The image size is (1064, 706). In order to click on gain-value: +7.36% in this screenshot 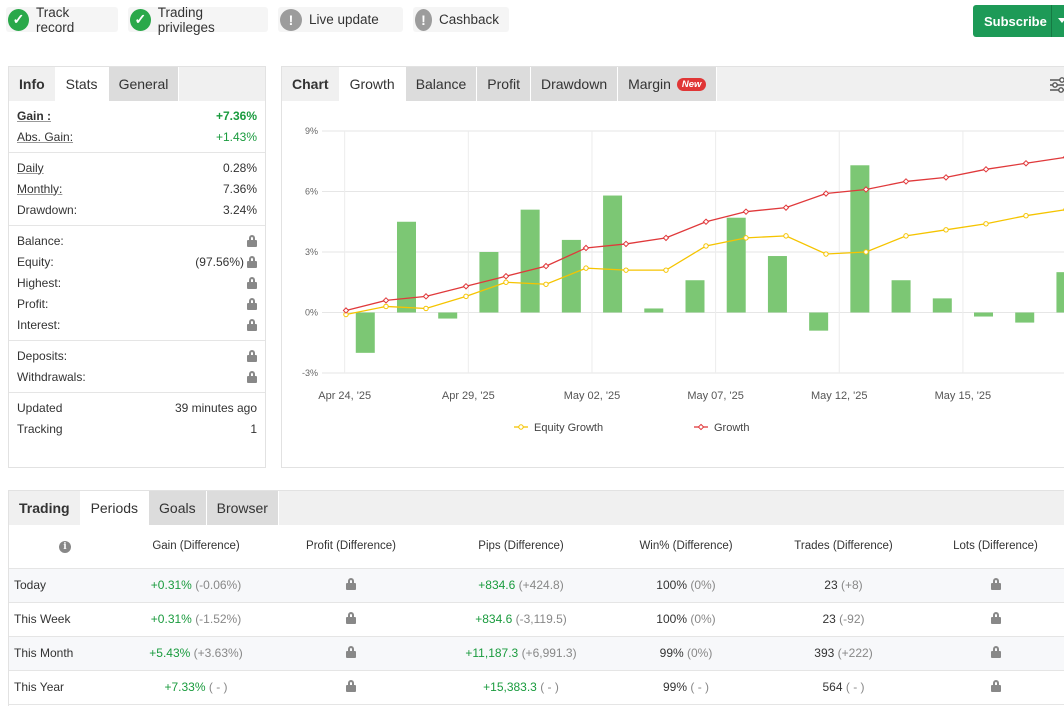, I will do `click(236, 115)`.